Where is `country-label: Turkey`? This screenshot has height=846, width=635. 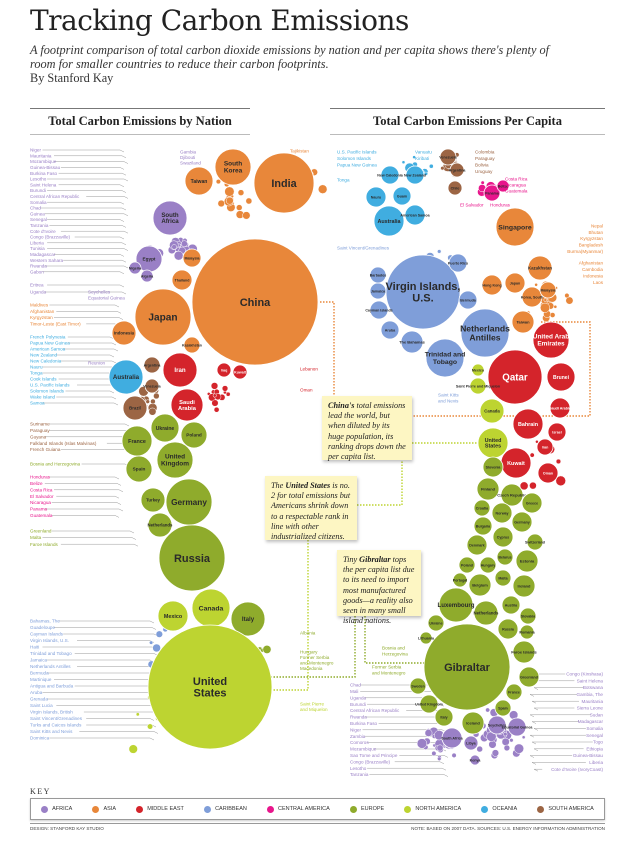 country-label: Turkey is located at coordinates (153, 500).